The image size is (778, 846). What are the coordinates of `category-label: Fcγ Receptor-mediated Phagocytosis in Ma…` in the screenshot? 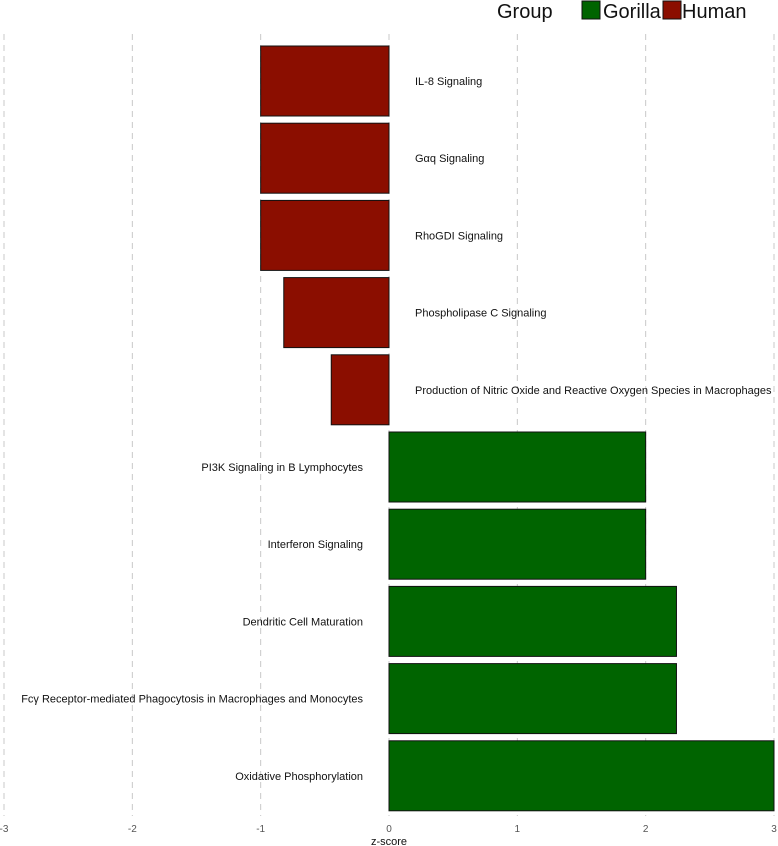 It's located at (192, 700).